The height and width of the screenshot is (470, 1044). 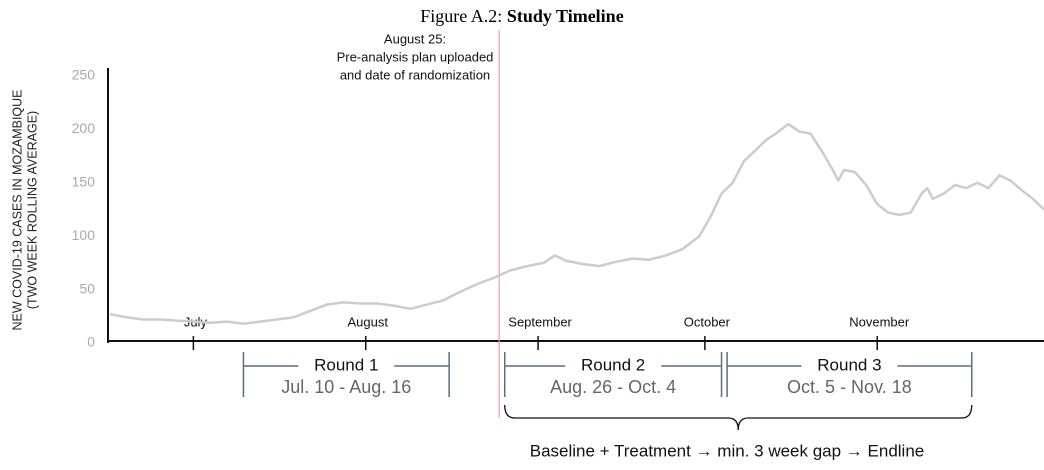 I want to click on round-dates: Aug. 26 - Oct. 4, so click(x=613, y=387).